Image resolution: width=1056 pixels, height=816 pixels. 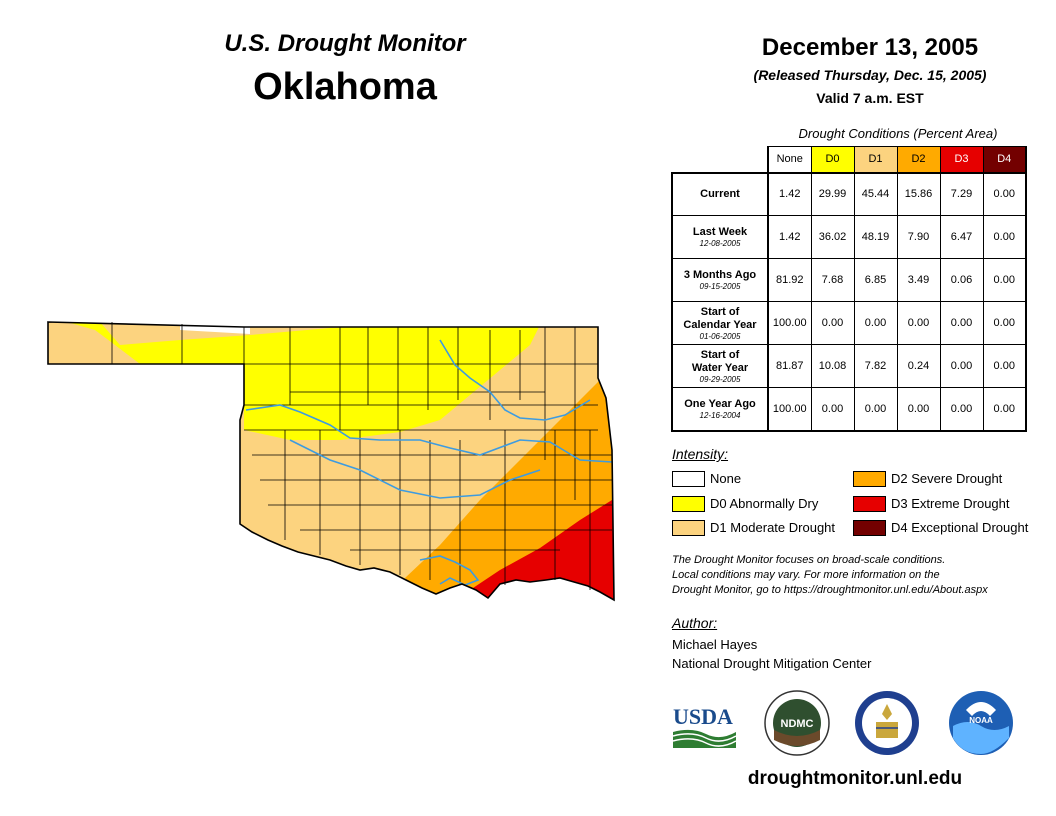 What do you see at coordinates (720, 336) in the screenshot?
I see `row-date: 01-06-2005` at bounding box center [720, 336].